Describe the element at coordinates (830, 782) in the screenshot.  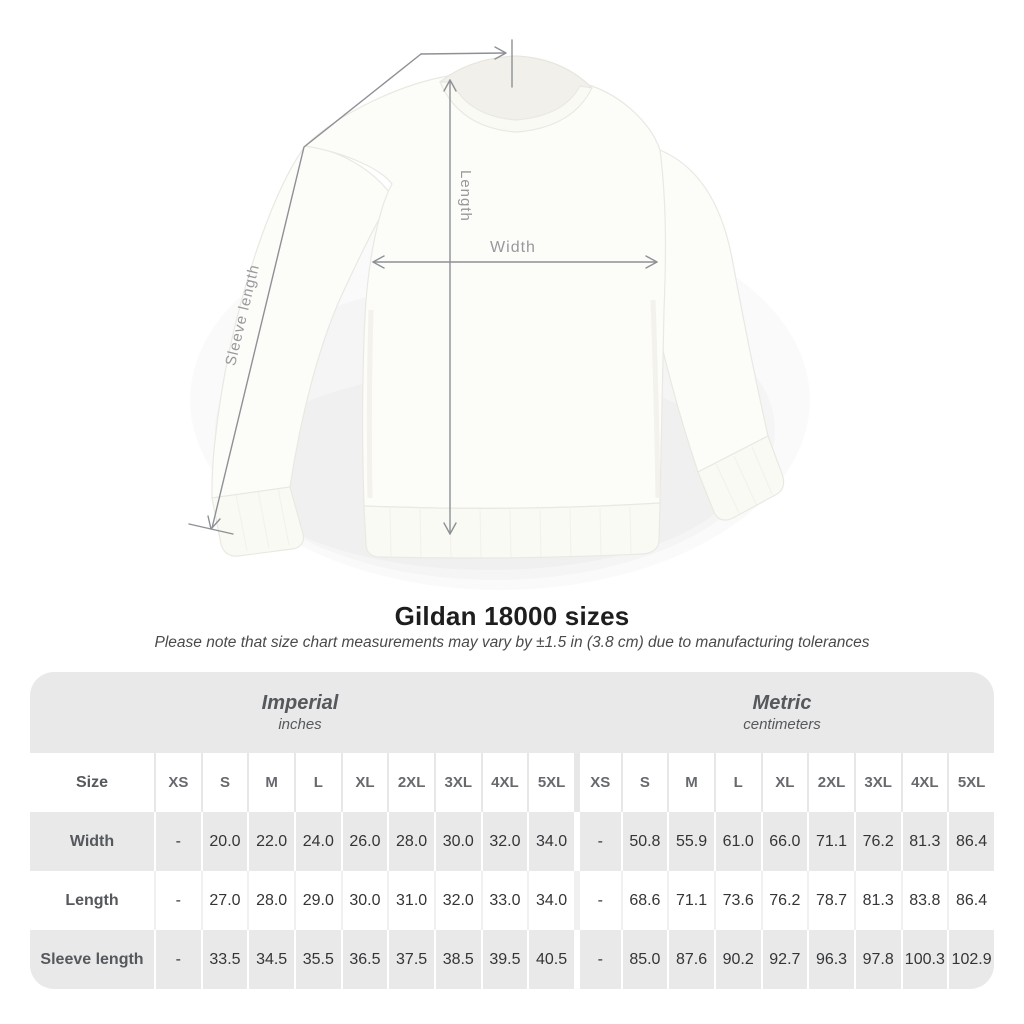
I see `size-header-metric-2xl: 2XL` at that location.